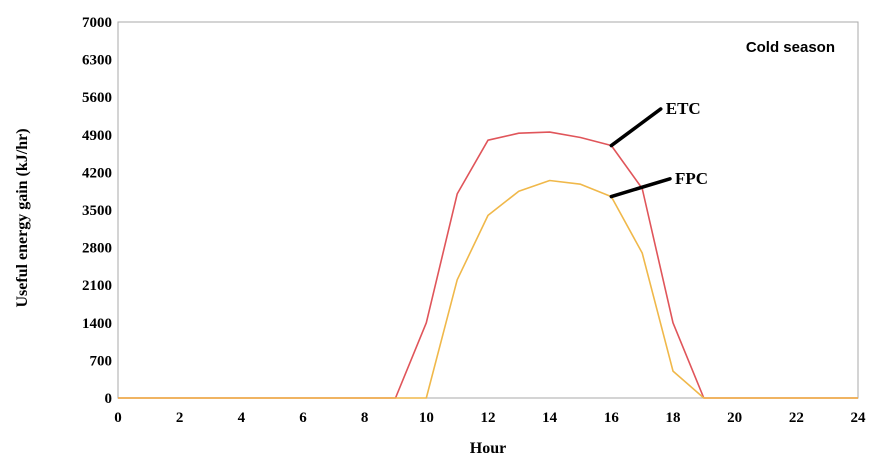 The width and height of the screenshot is (872, 459). Describe the element at coordinates (790, 47) in the screenshot. I see `season-annotation: Cold season` at that location.